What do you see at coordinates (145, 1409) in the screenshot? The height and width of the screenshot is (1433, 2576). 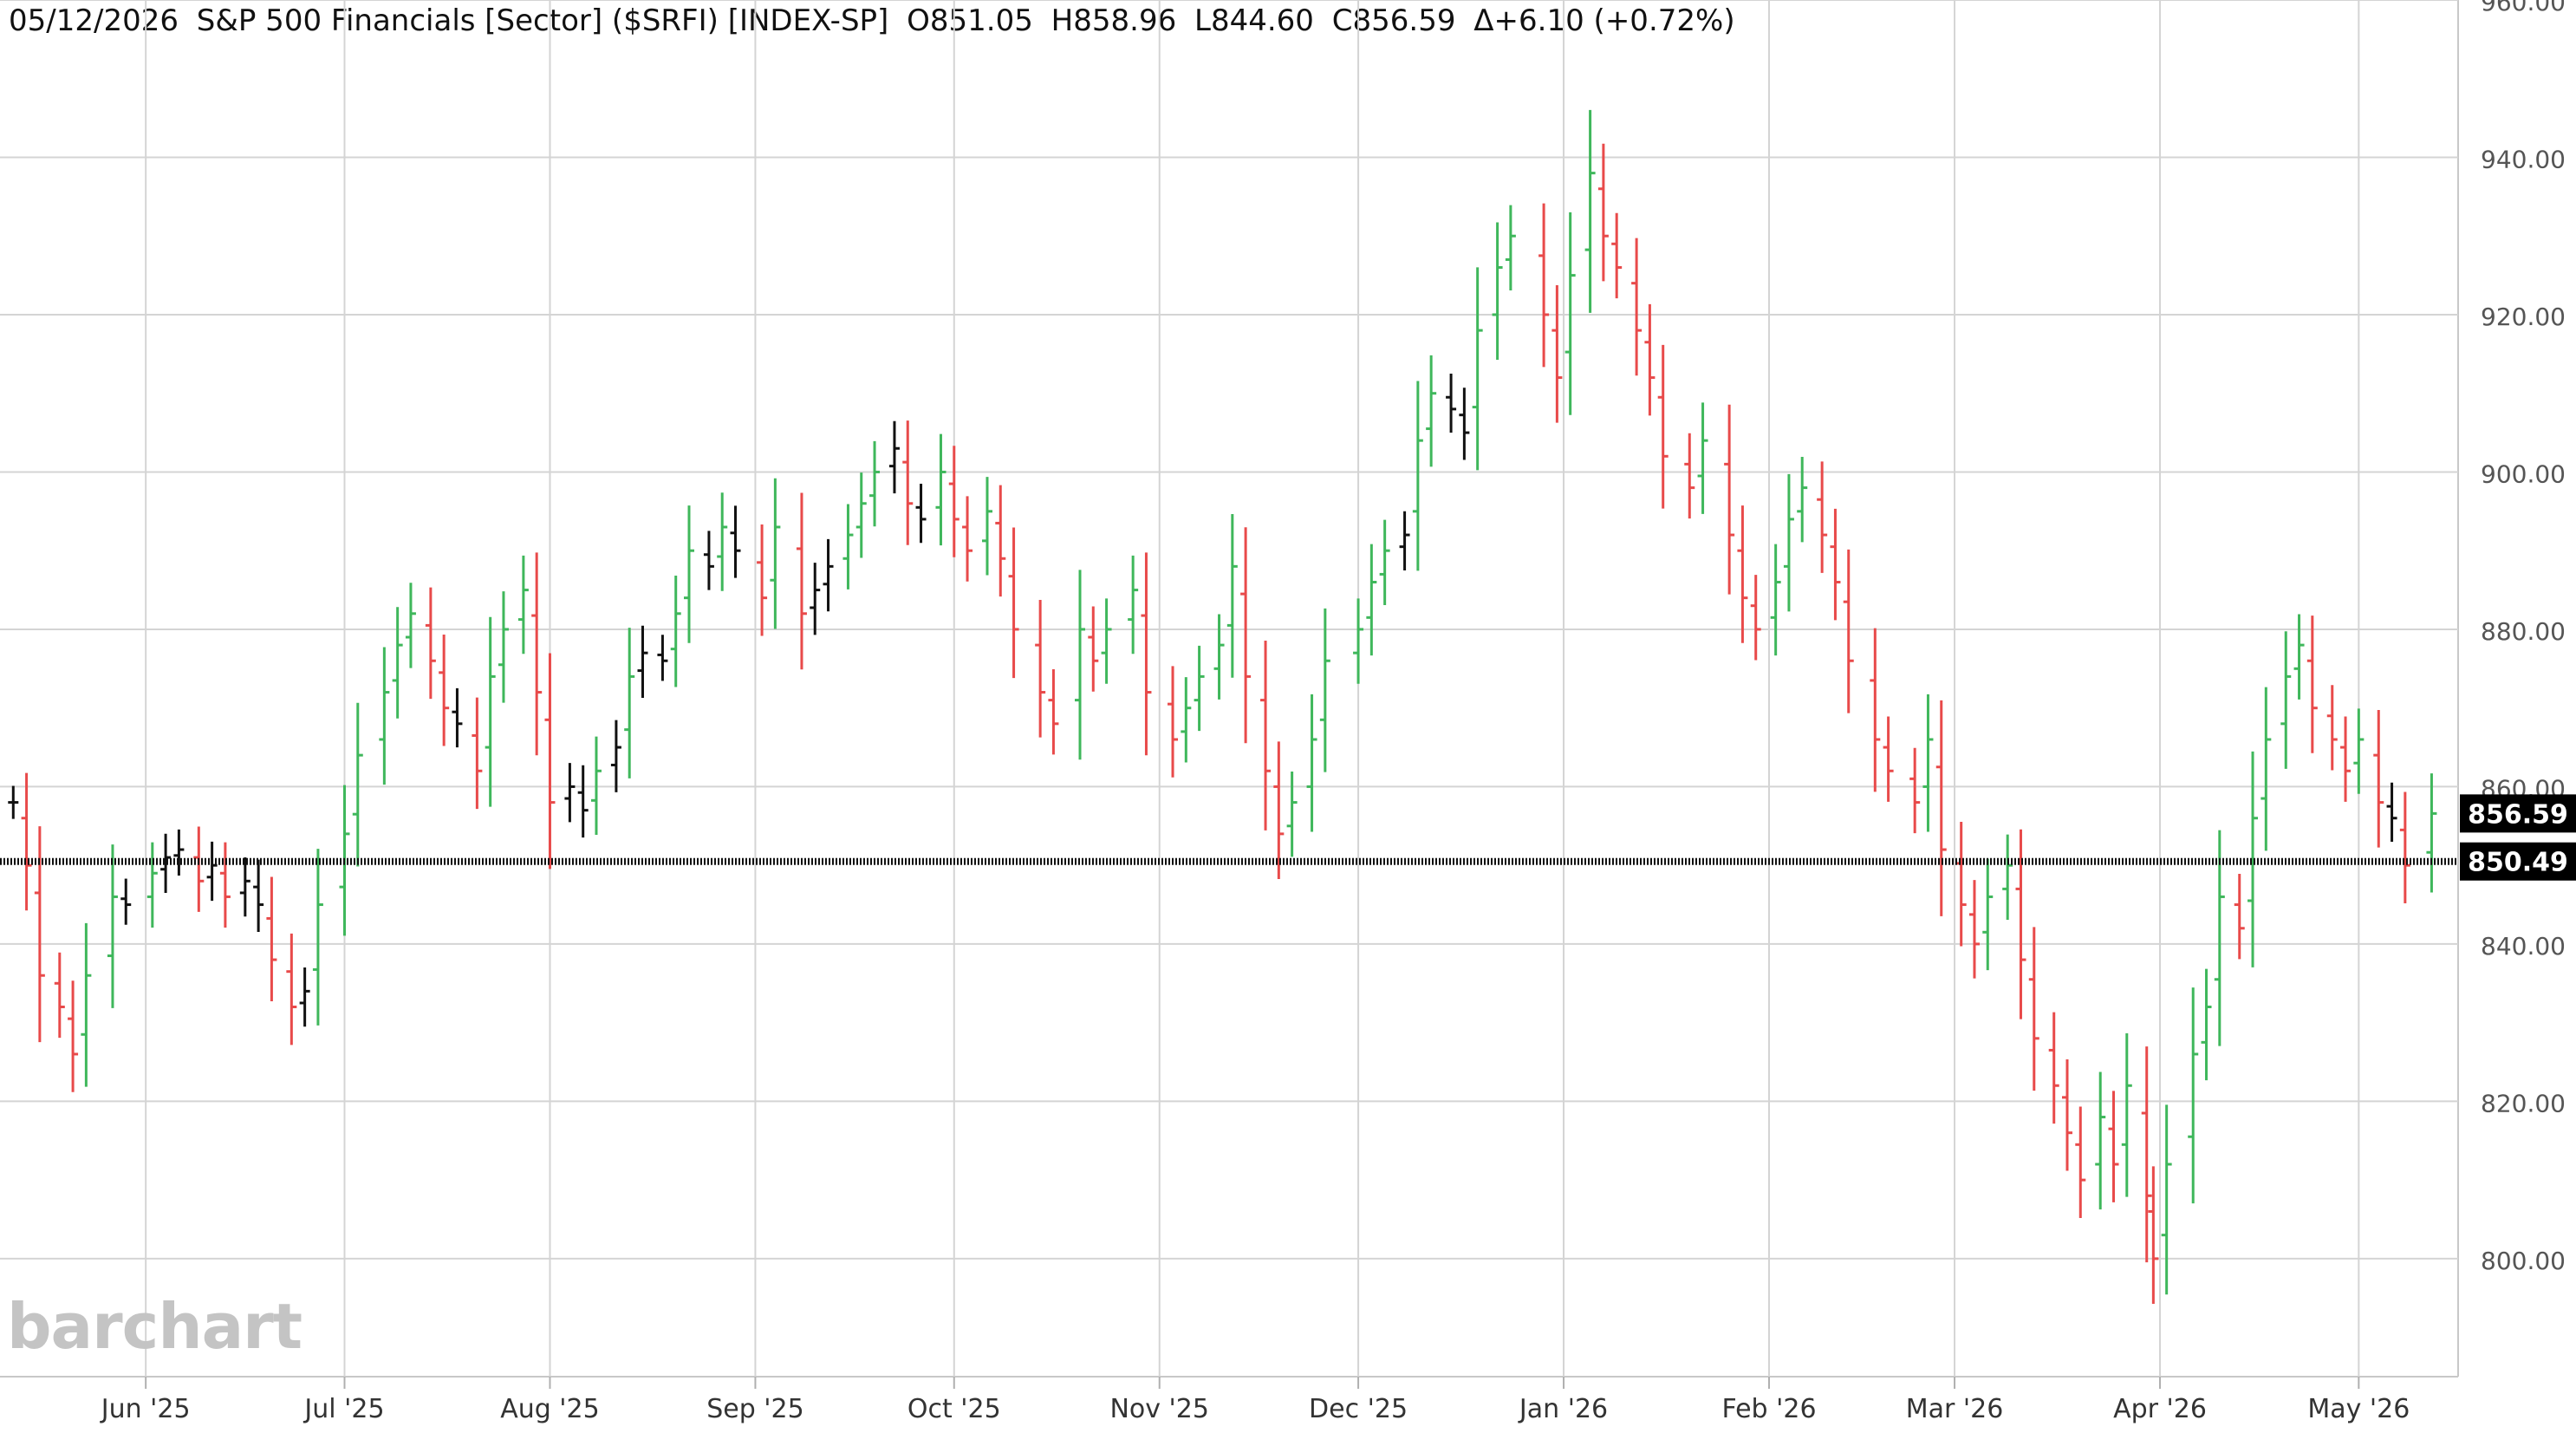 I see `x-tick-label: Jun '25` at bounding box center [145, 1409].